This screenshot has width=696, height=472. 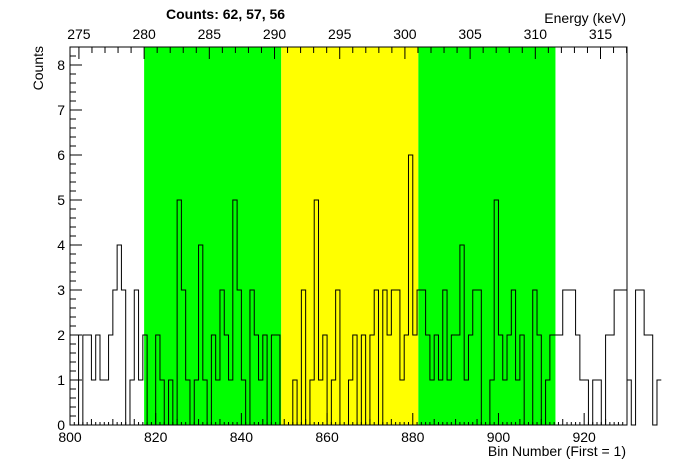 I want to click on y-tick-label: 1, so click(x=61, y=380).